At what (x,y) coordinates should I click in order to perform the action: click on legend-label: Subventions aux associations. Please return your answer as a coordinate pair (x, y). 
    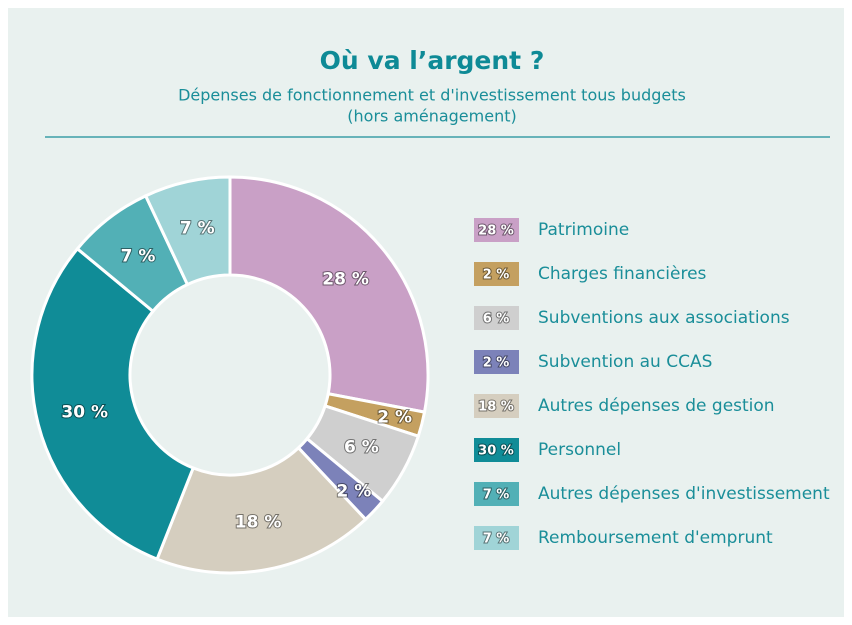
    Looking at the image, I should click on (664, 318).